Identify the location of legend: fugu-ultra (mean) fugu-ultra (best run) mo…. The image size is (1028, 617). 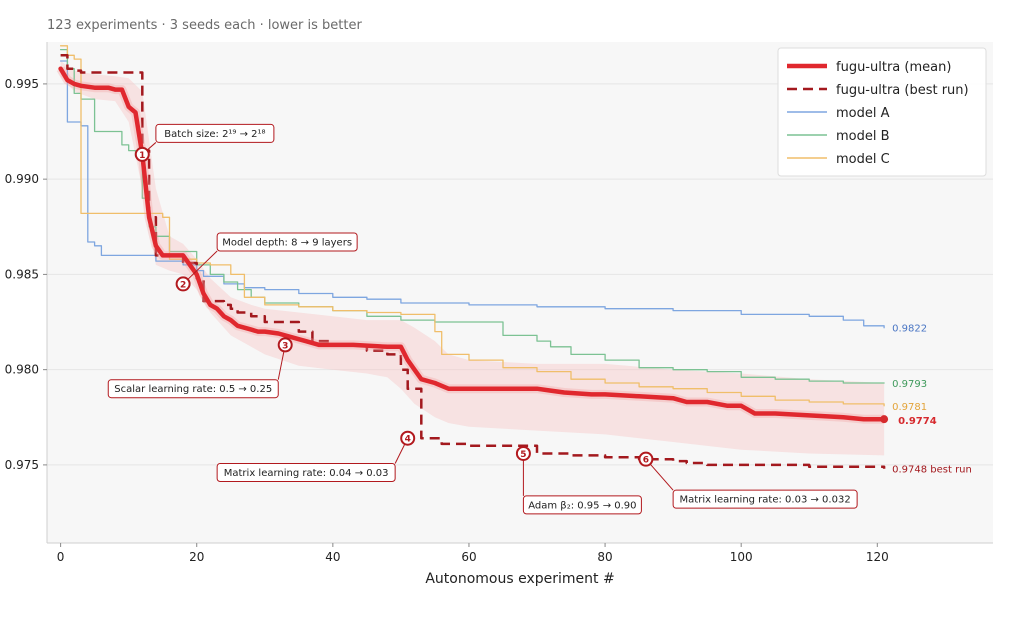
(882, 112).